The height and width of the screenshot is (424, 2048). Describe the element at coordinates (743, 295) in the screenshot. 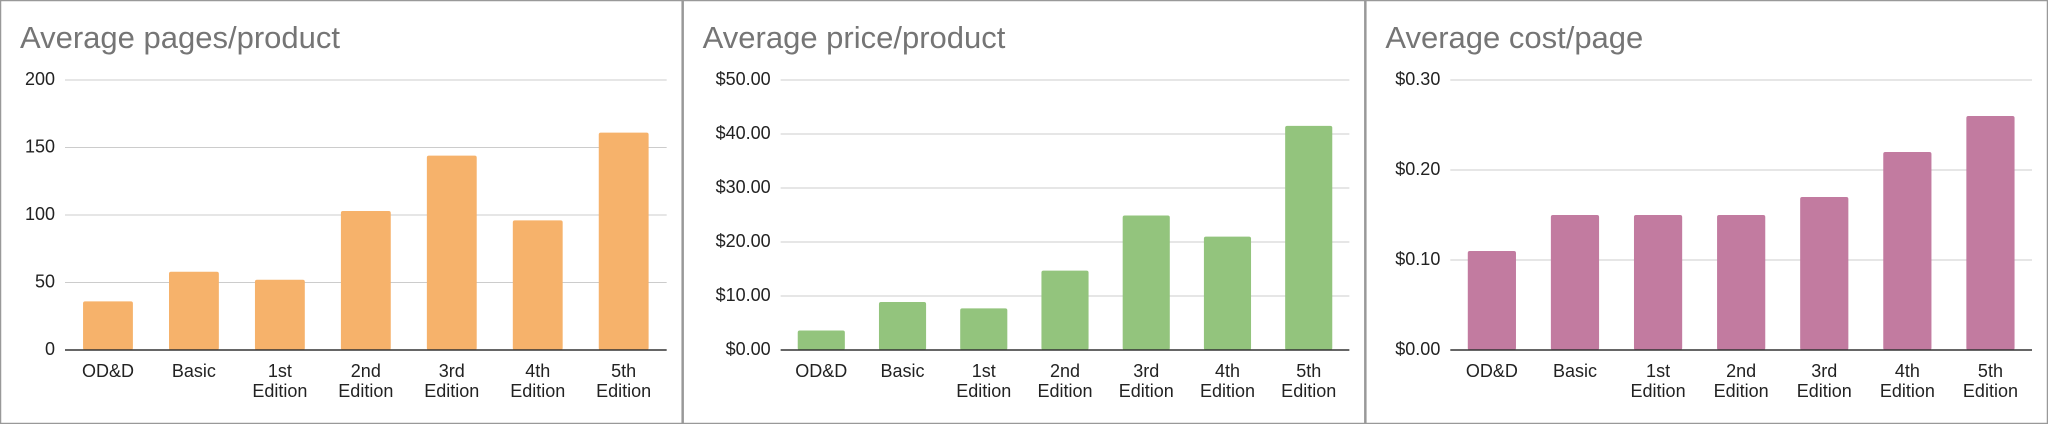

I see `y-tick-label: $10.00` at that location.